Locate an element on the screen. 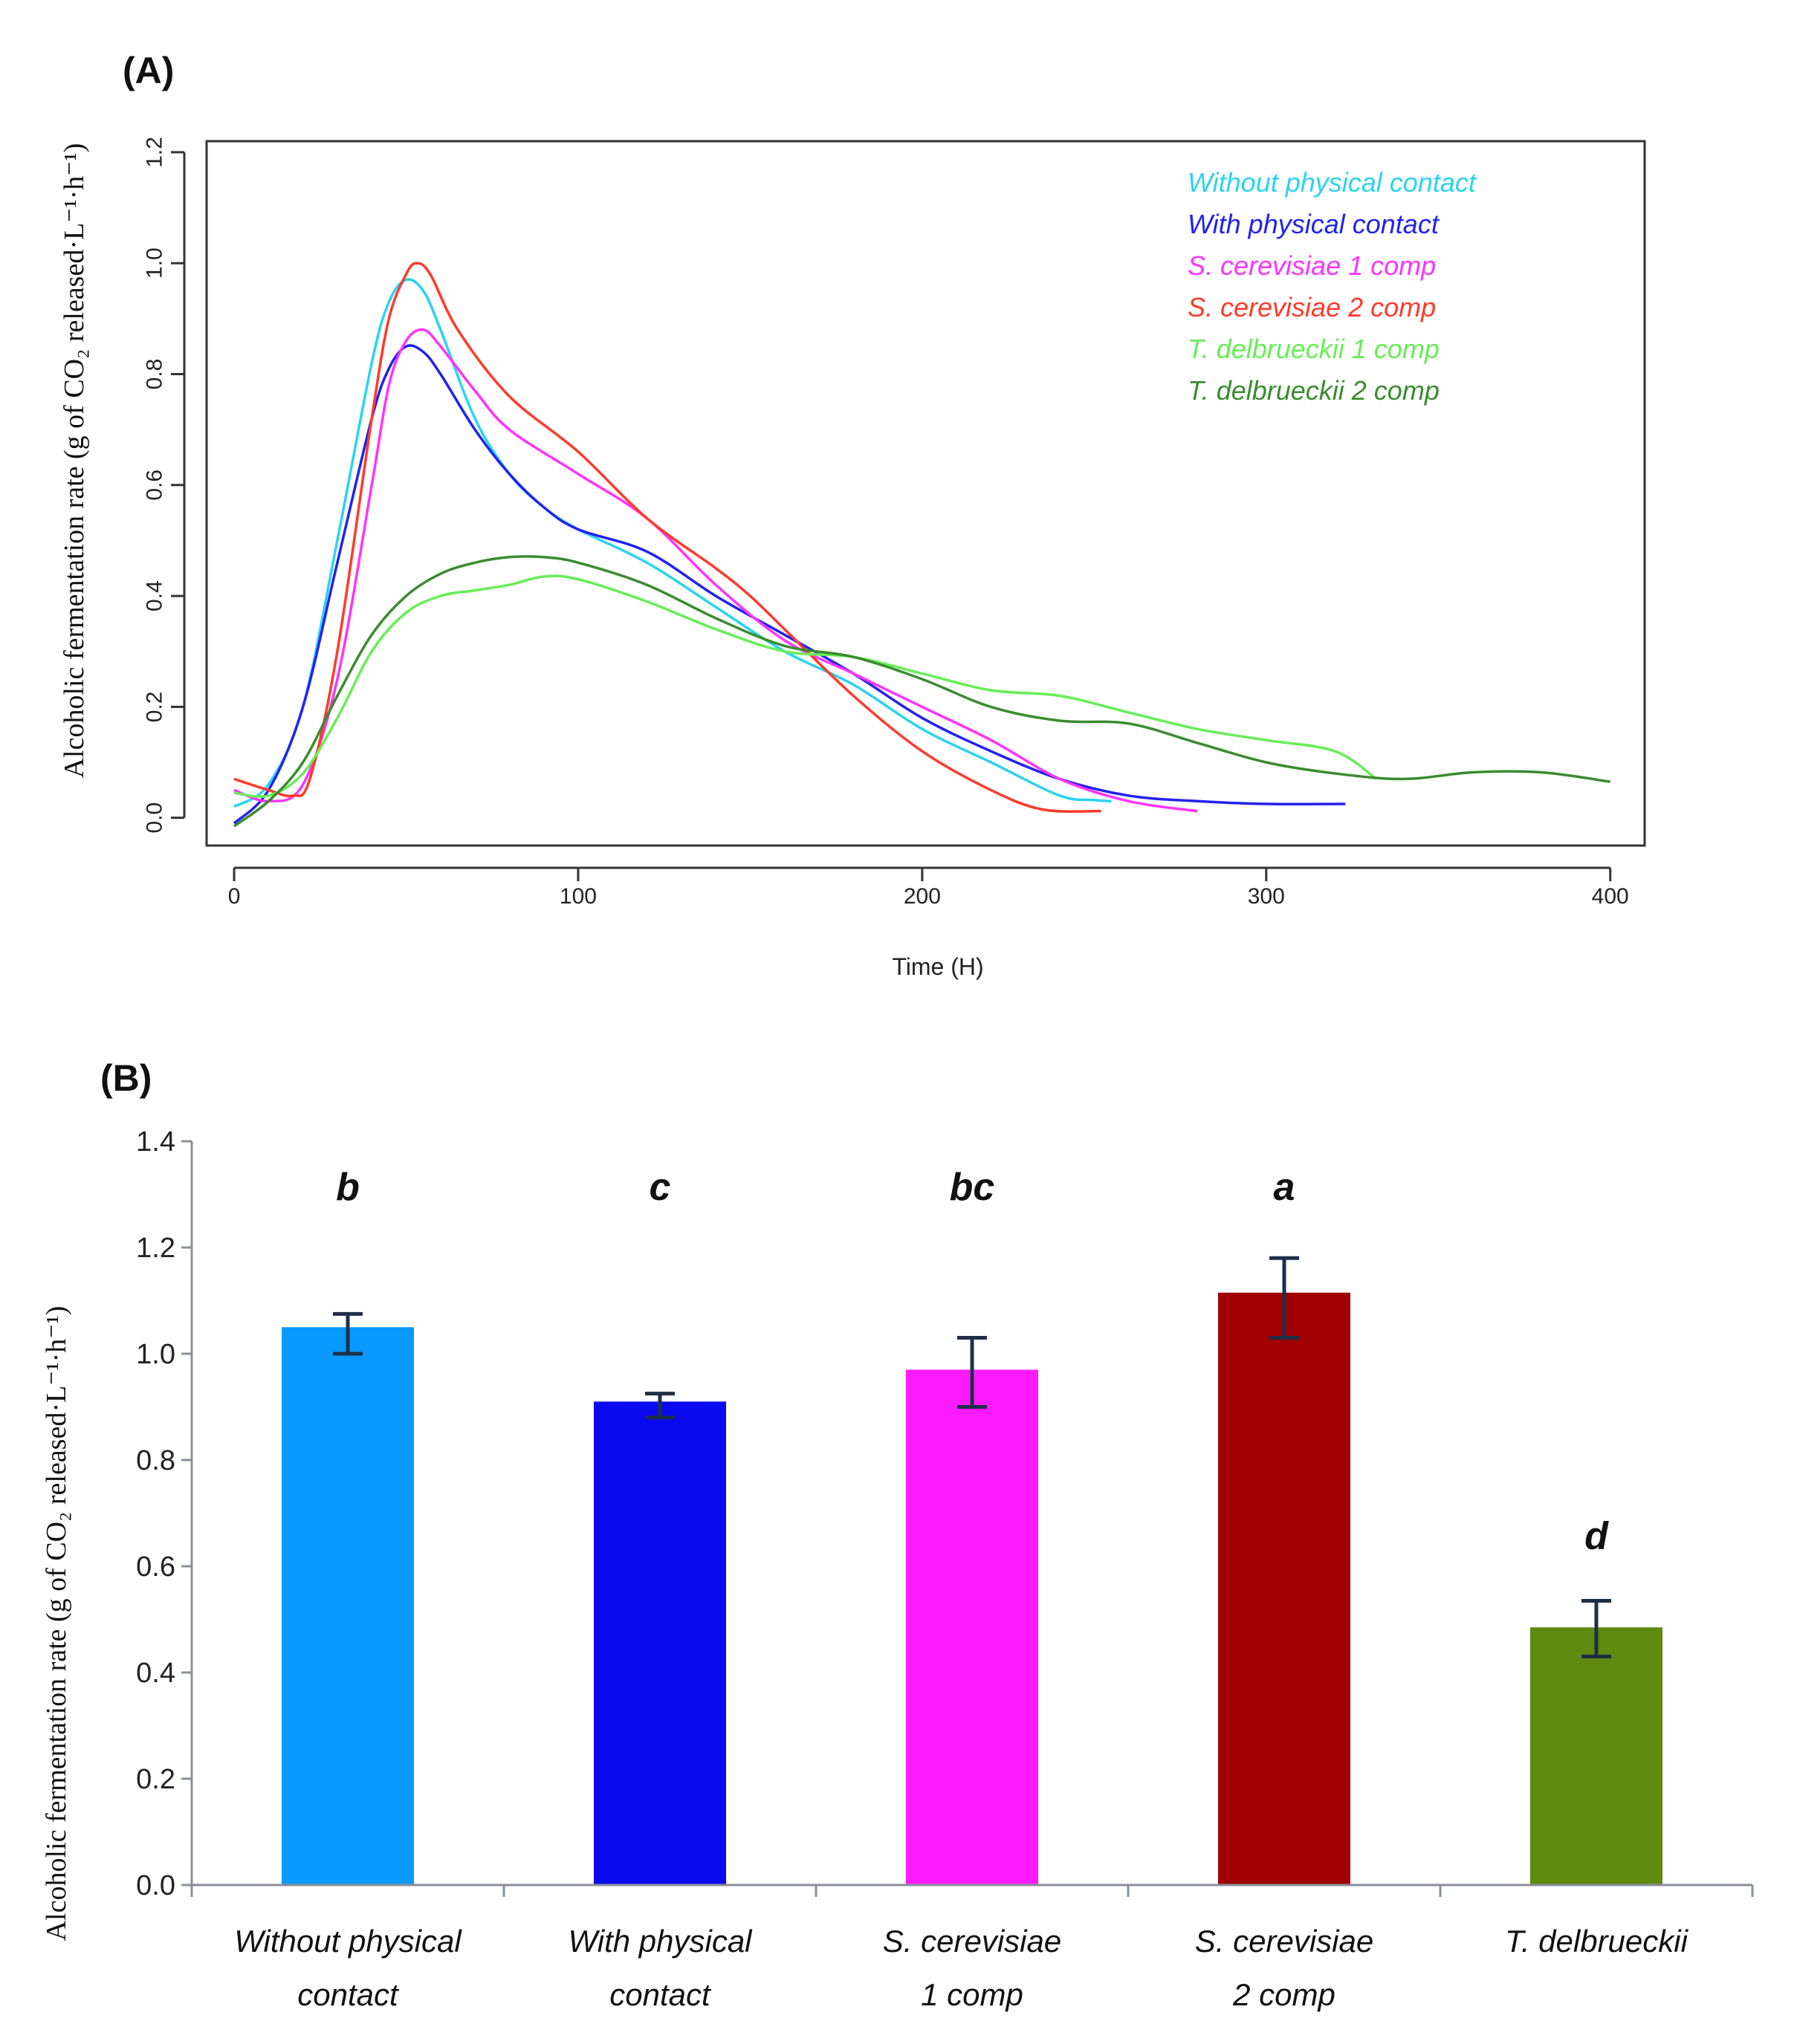 The image size is (1797, 2044). category-label-5: T. delbrueckii is located at coordinates (1597, 1941).